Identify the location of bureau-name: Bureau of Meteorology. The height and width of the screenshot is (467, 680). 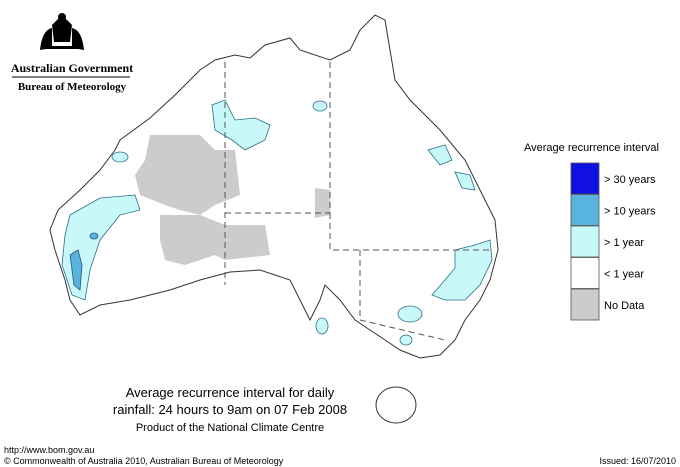
(72, 87).